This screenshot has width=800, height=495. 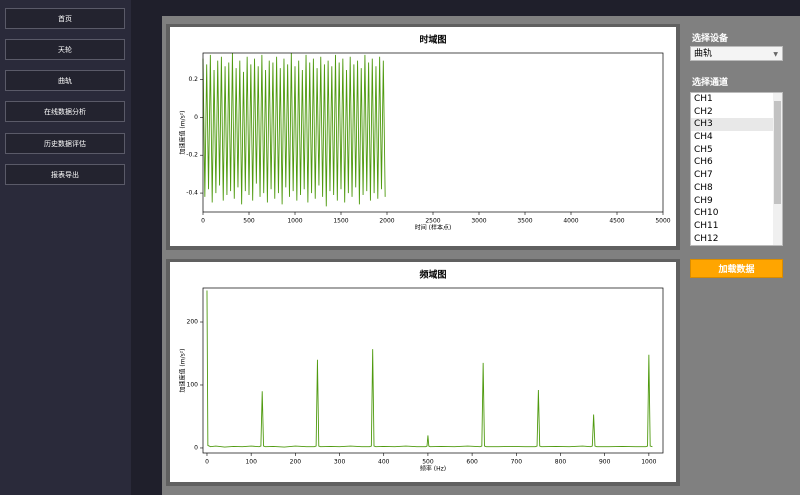 What do you see at coordinates (517, 462) in the screenshot?
I see `x-tick-label: 700` at bounding box center [517, 462].